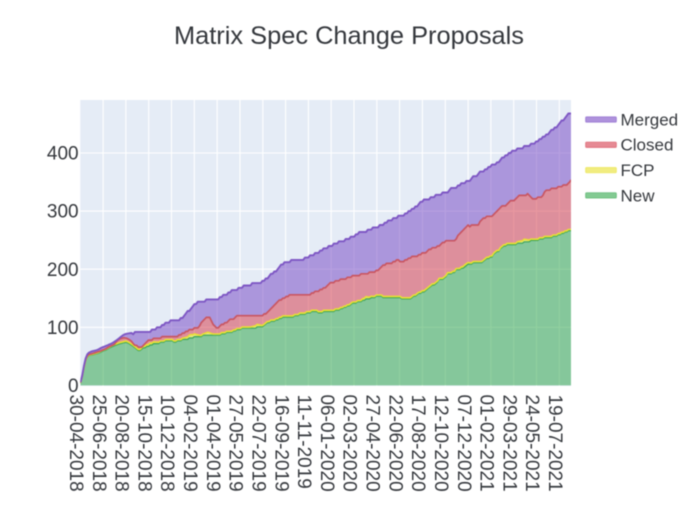 The width and height of the screenshot is (700, 505). Describe the element at coordinates (280, 443) in the screenshot. I see `svg-text: 16-09-2019` at that location.